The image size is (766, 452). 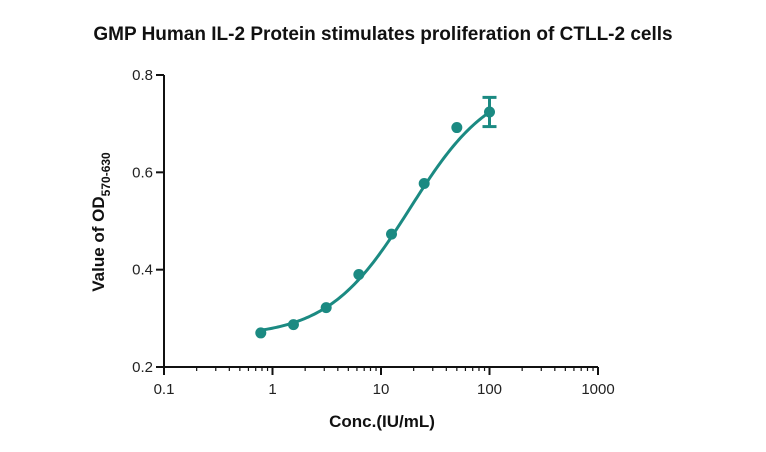 What do you see at coordinates (164, 389) in the screenshot?
I see `x-tick-label: 0.1` at bounding box center [164, 389].